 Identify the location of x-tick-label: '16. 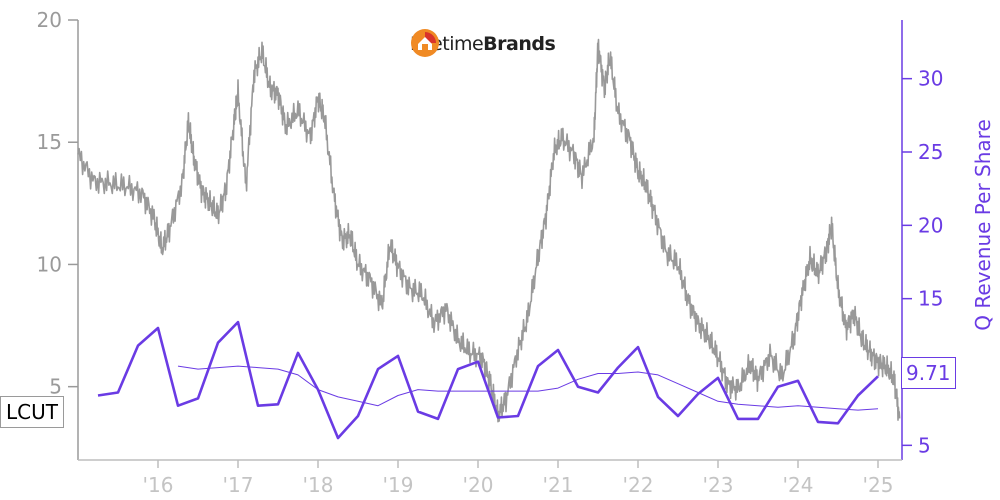
(158, 485).